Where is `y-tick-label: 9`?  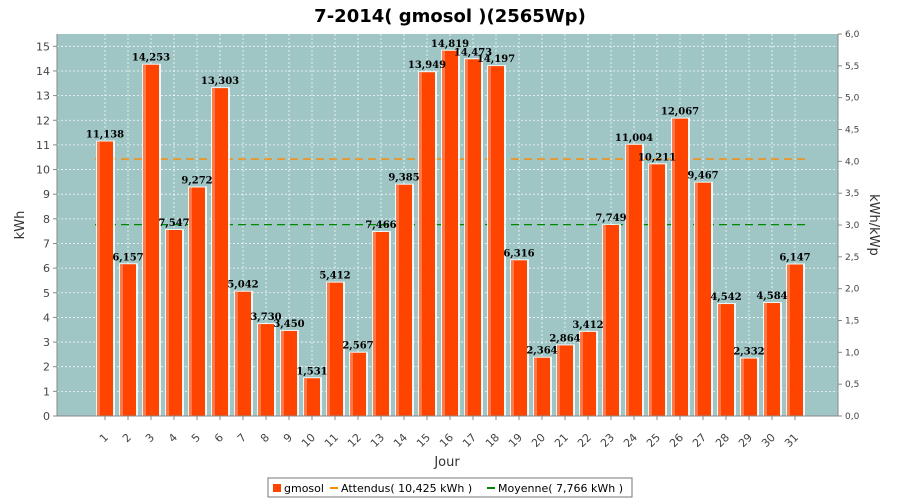 y-tick-label: 9 is located at coordinates (46, 194).